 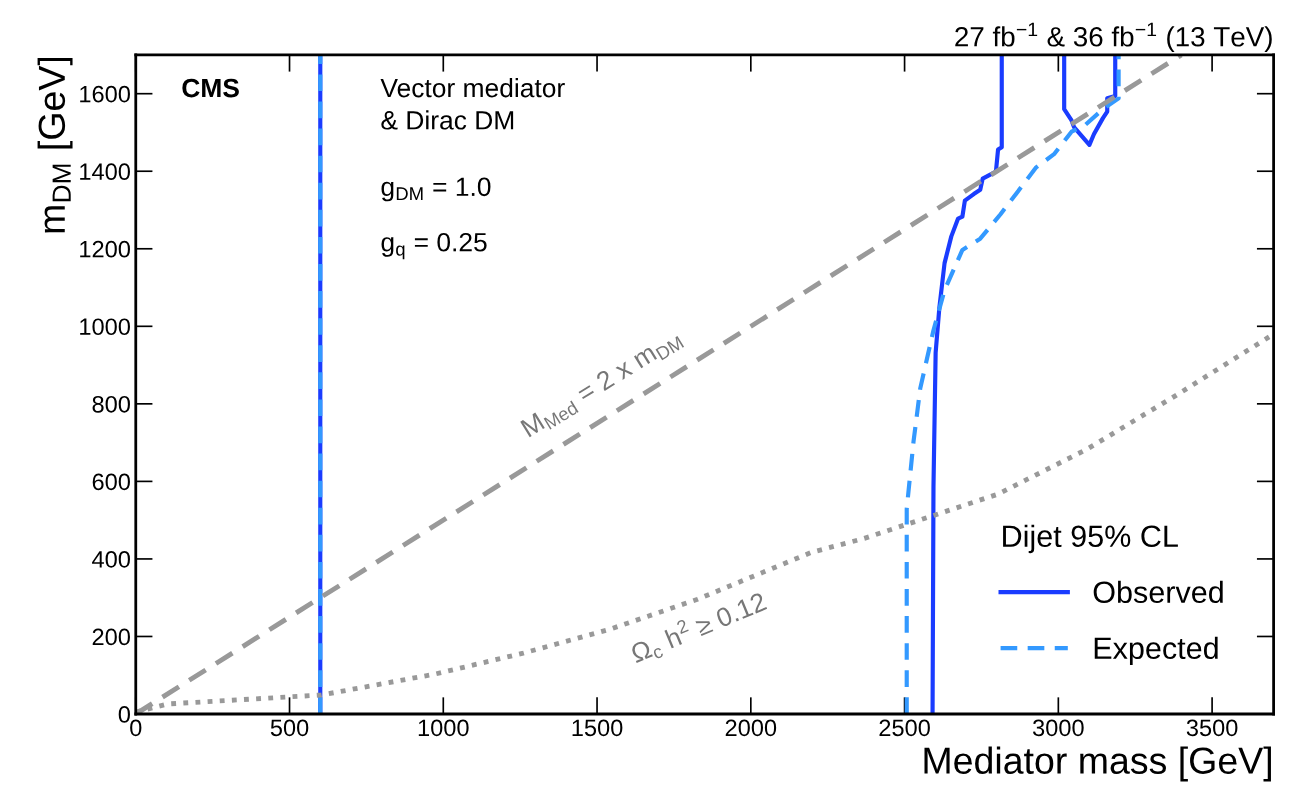 What do you see at coordinates (55, 145) in the screenshot?
I see `y-axis-title: m$_{DM}$ [GeV]` at bounding box center [55, 145].